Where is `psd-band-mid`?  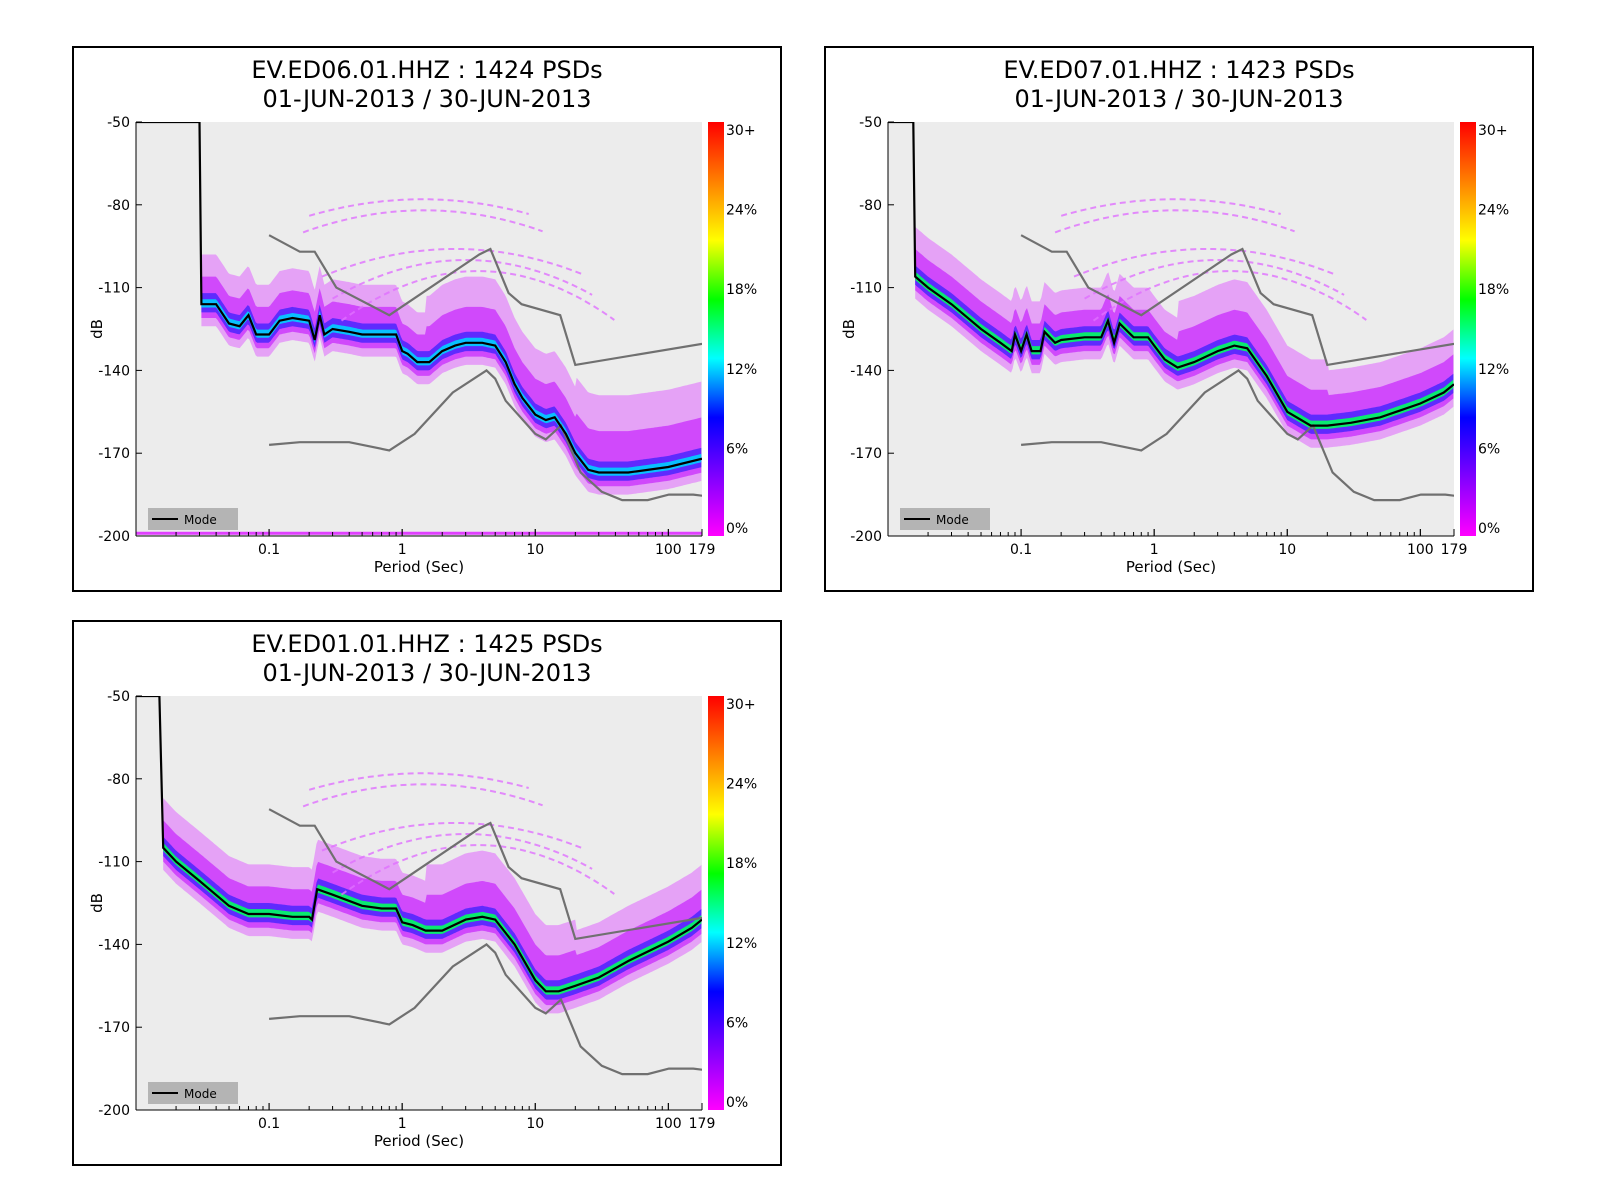
psd-band-mid is located at coordinates (1184, 344).